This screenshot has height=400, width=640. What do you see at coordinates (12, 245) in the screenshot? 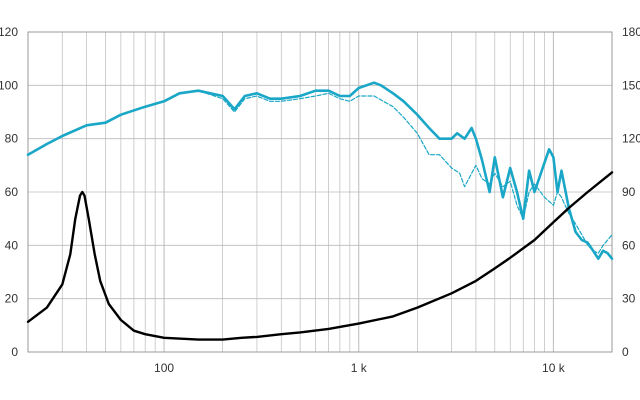
I see `y-left-tick-label: 40` at bounding box center [12, 245].